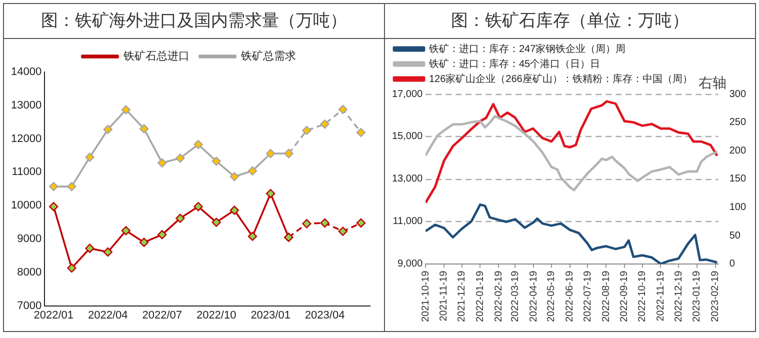  Describe the element at coordinates (411, 264) in the screenshot. I see `y-tick-label: 9,000` at that location.